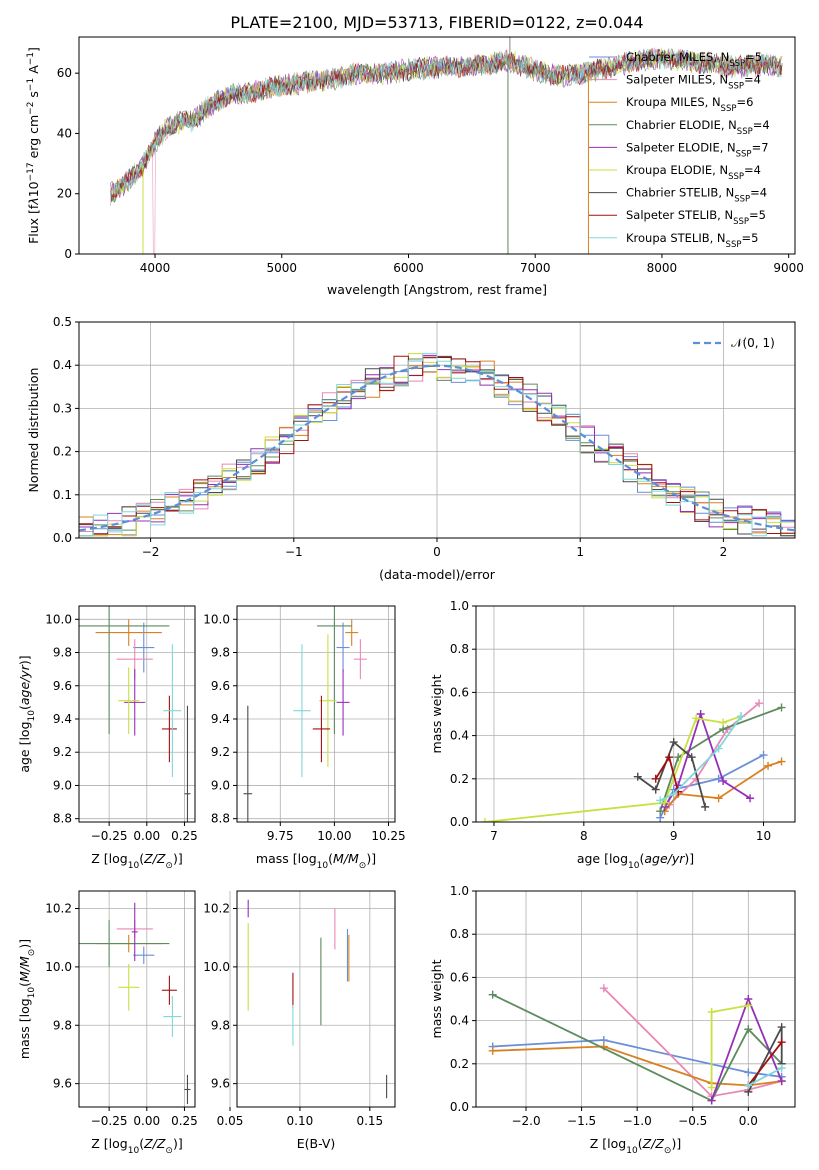 The height and width of the screenshot is (1170, 819). Describe the element at coordinates (635, 861) in the screenshot. I see `x-axis-label: age [log10(age/yr)]` at that location.